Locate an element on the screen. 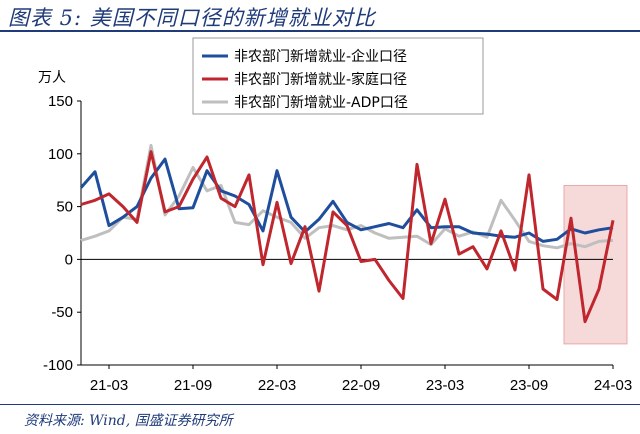 The width and height of the screenshot is (640, 434). x-tick-label: 23-09 is located at coordinates (529, 385).